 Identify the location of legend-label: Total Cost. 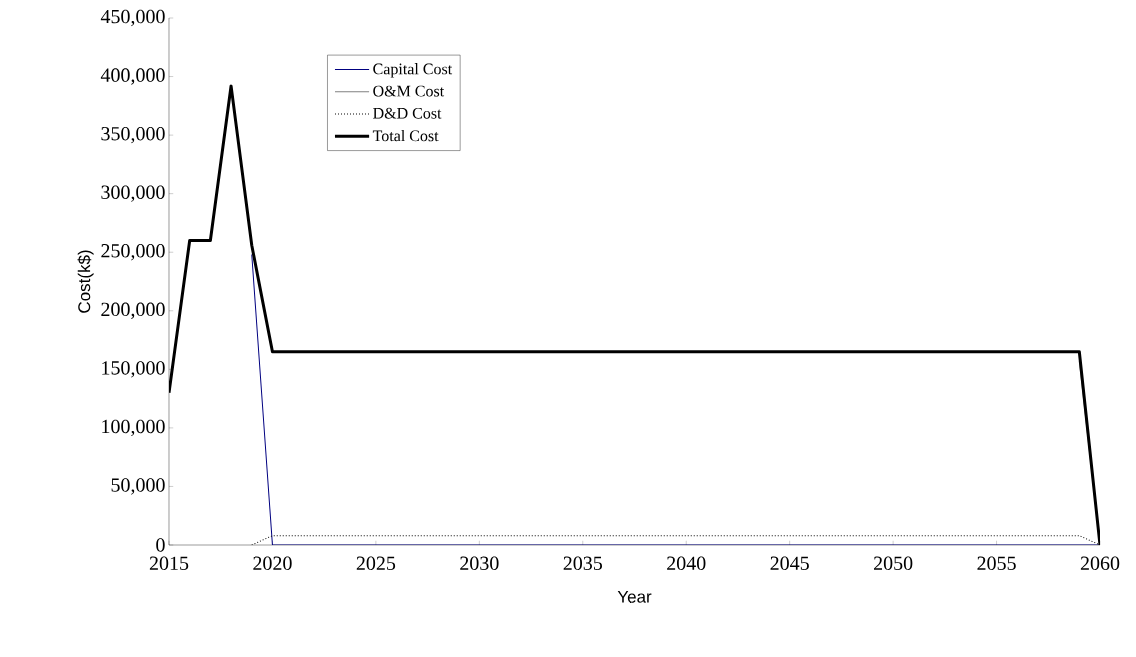
(405, 135).